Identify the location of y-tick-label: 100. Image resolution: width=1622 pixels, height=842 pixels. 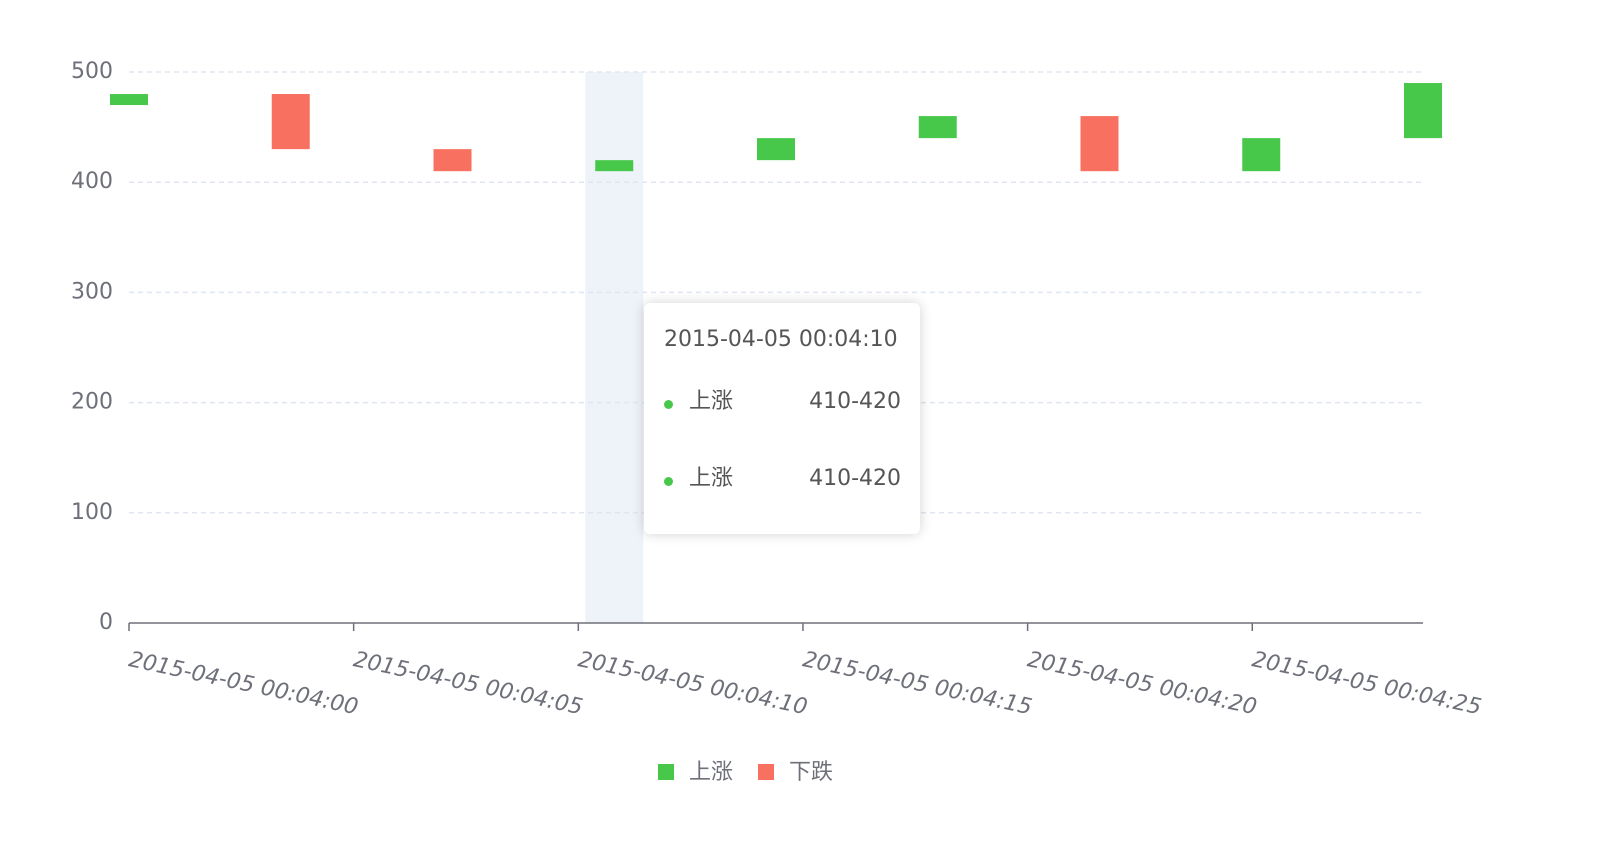
(92, 512).